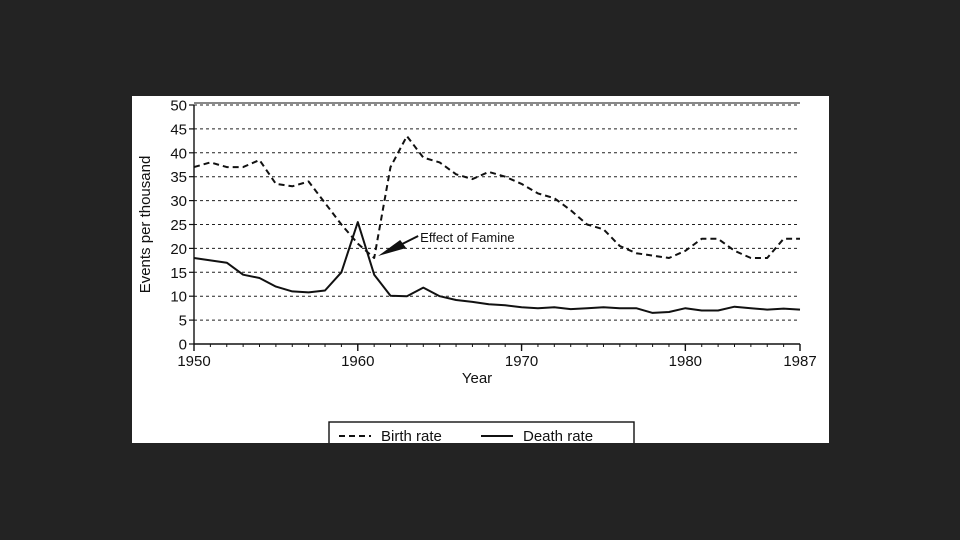  Describe the element at coordinates (477, 378) in the screenshot. I see `x-axis-label: Year` at that location.